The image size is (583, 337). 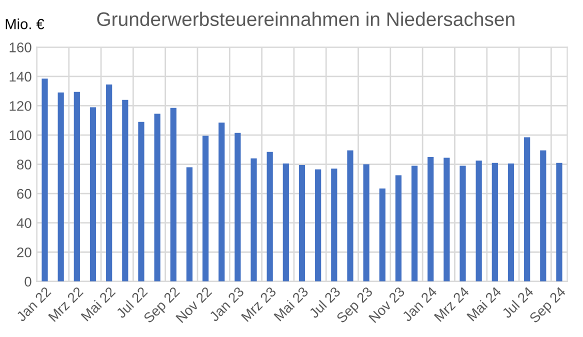 What do you see at coordinates (21, 47) in the screenshot?
I see `y-tick-label: 160` at bounding box center [21, 47].